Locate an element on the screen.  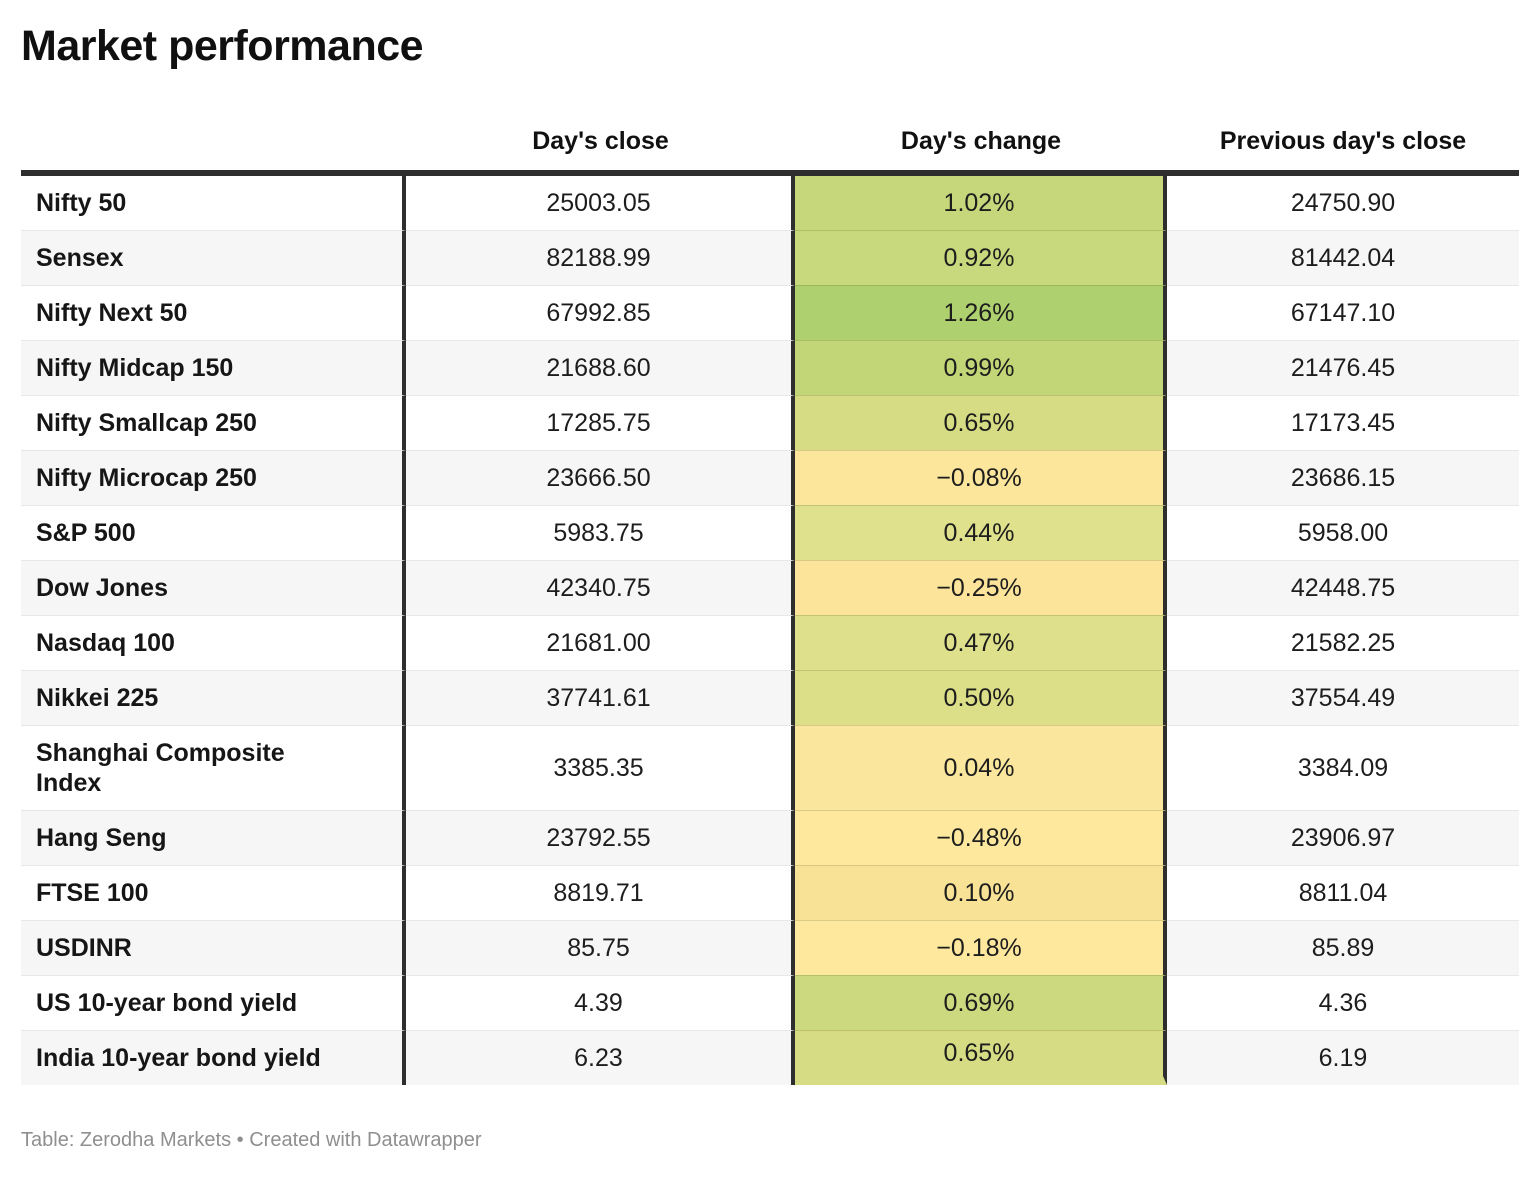
days-close-value: 21681.00 is located at coordinates (600, 642).